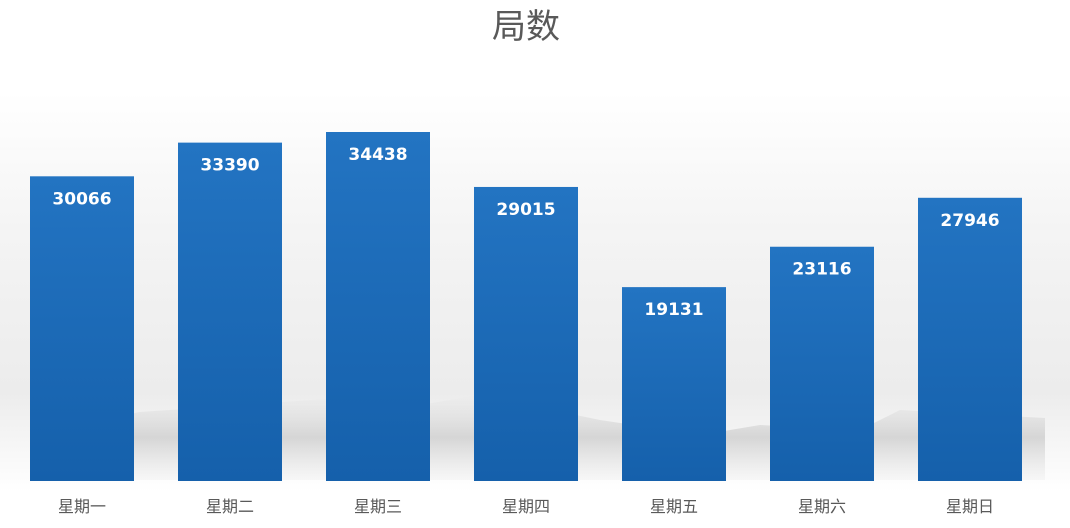 The image size is (1070, 528). I want to click on x-tick-label-1: 星期一, so click(82, 506).